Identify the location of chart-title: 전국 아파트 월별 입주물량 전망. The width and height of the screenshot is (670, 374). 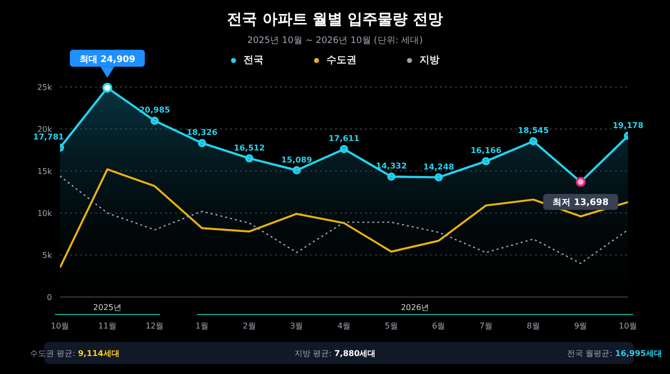
(335, 19).